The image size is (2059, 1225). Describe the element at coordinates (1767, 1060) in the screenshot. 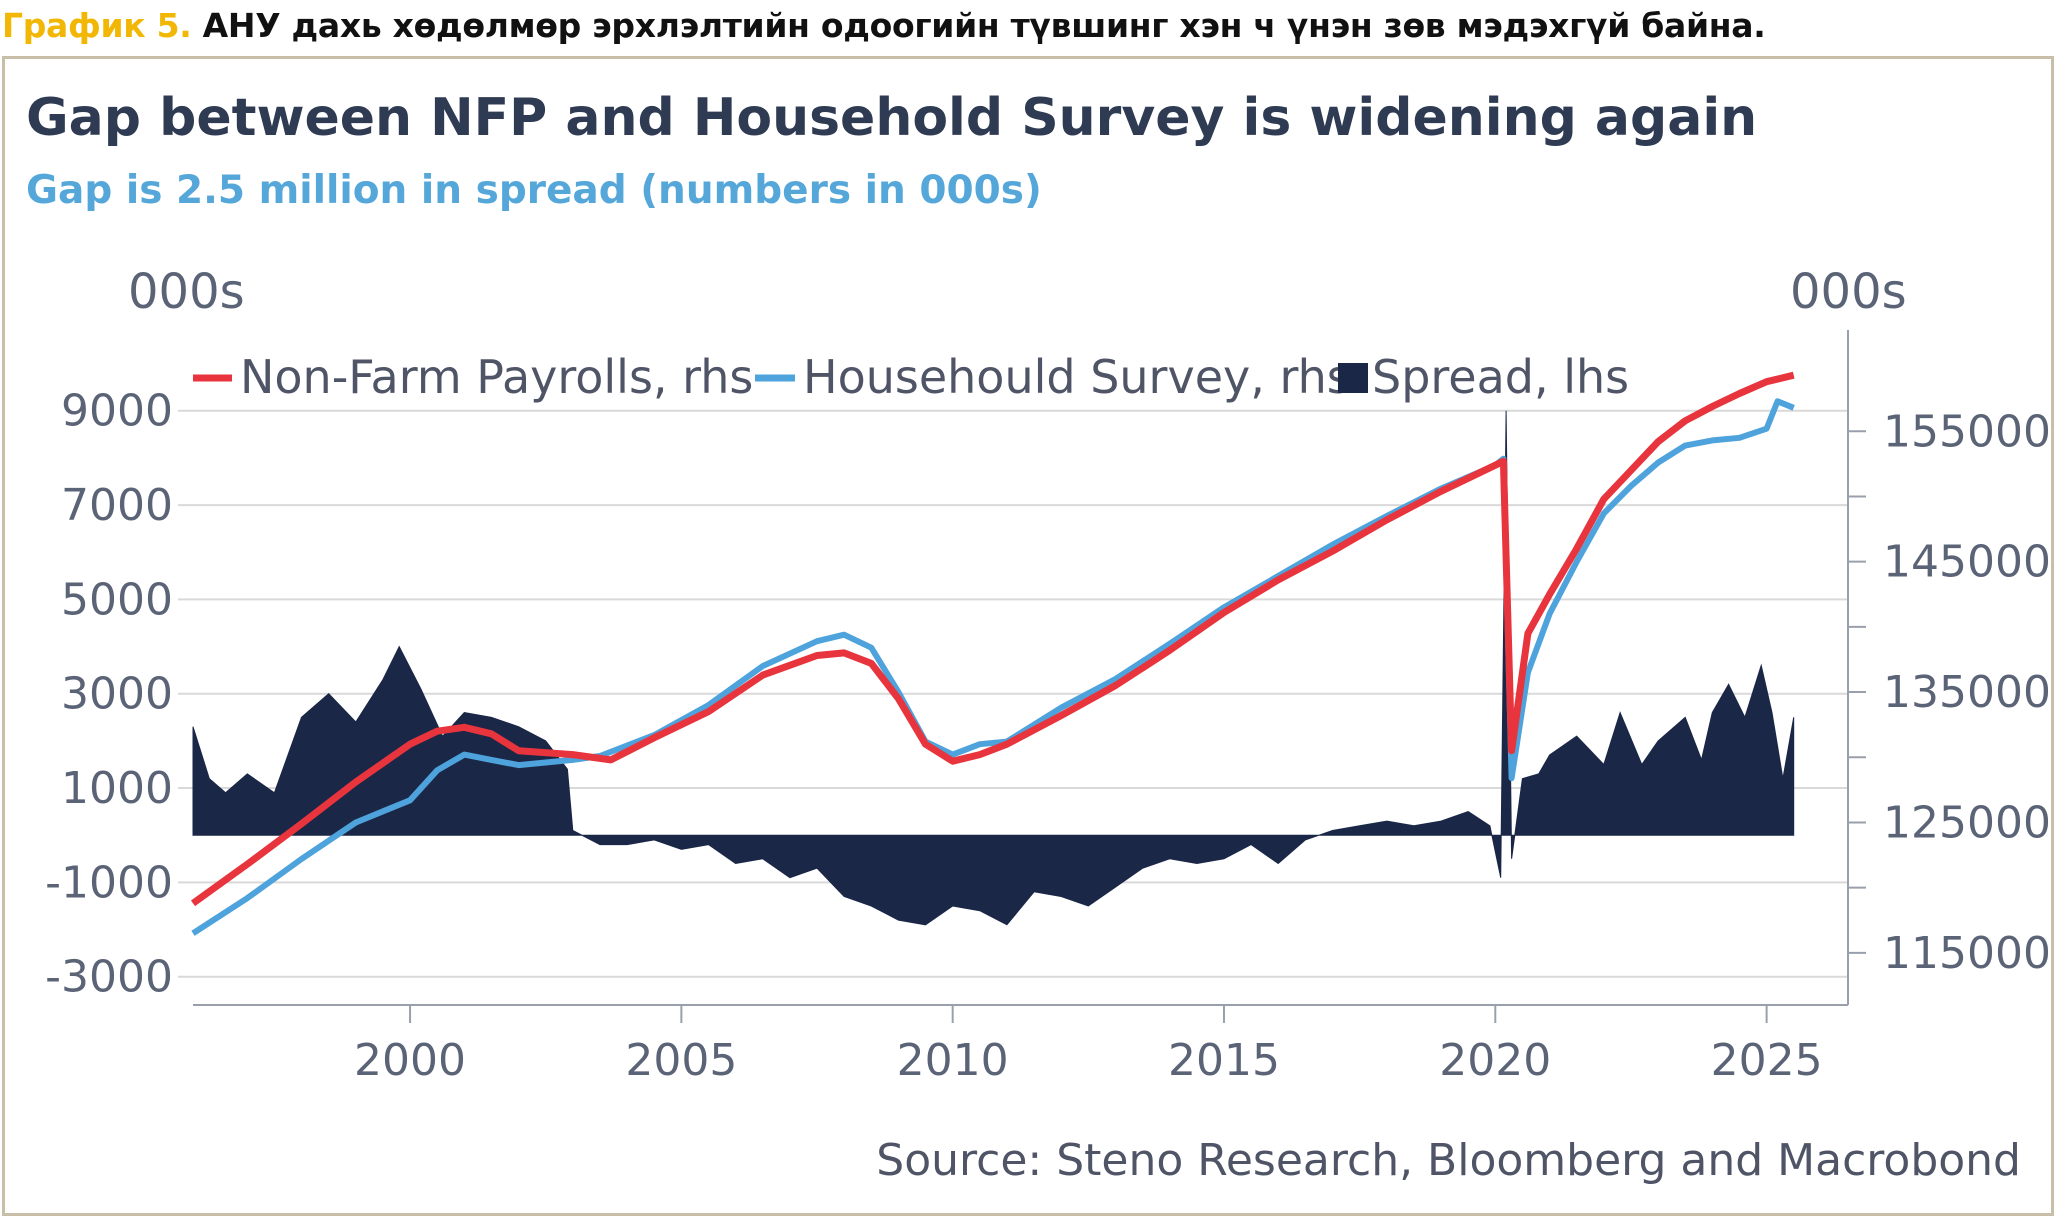

I see `x-tick-label: 2025` at that location.